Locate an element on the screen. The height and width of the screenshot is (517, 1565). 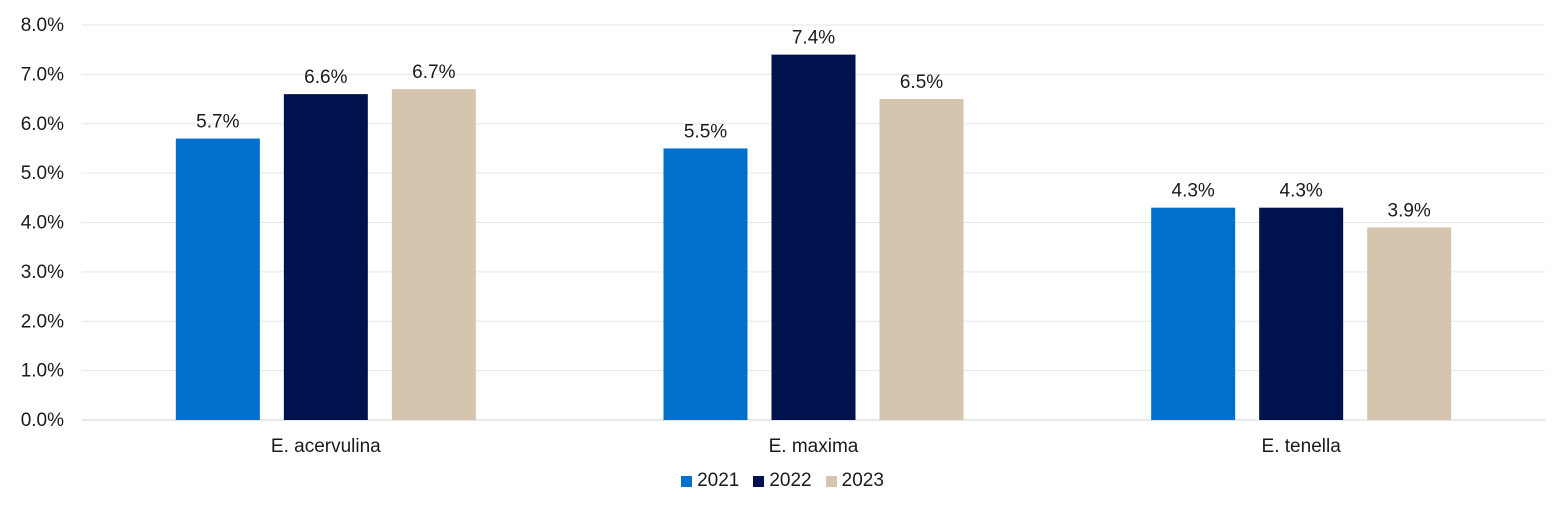
y-tick-label: 1.0% is located at coordinates (42, 371).